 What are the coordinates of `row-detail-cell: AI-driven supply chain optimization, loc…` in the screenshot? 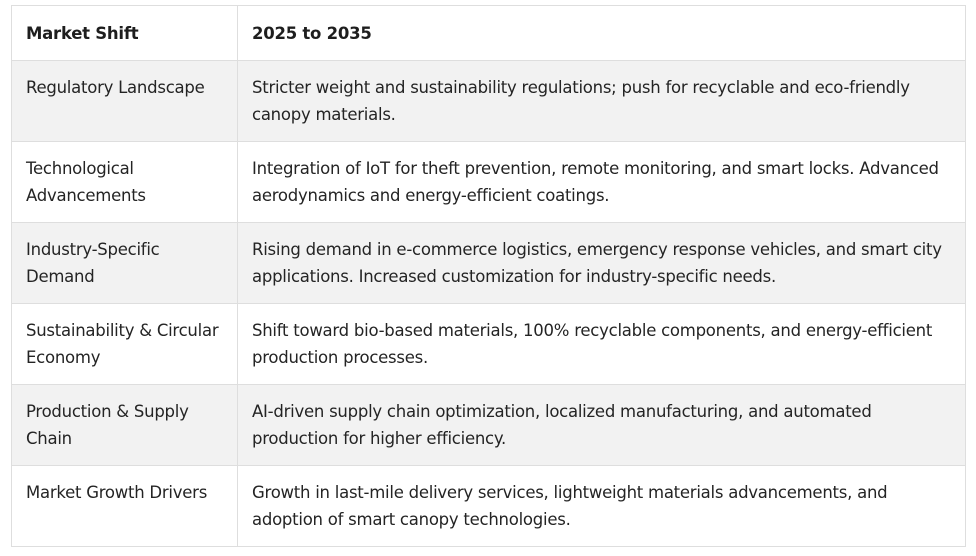 It's located at (601, 425).